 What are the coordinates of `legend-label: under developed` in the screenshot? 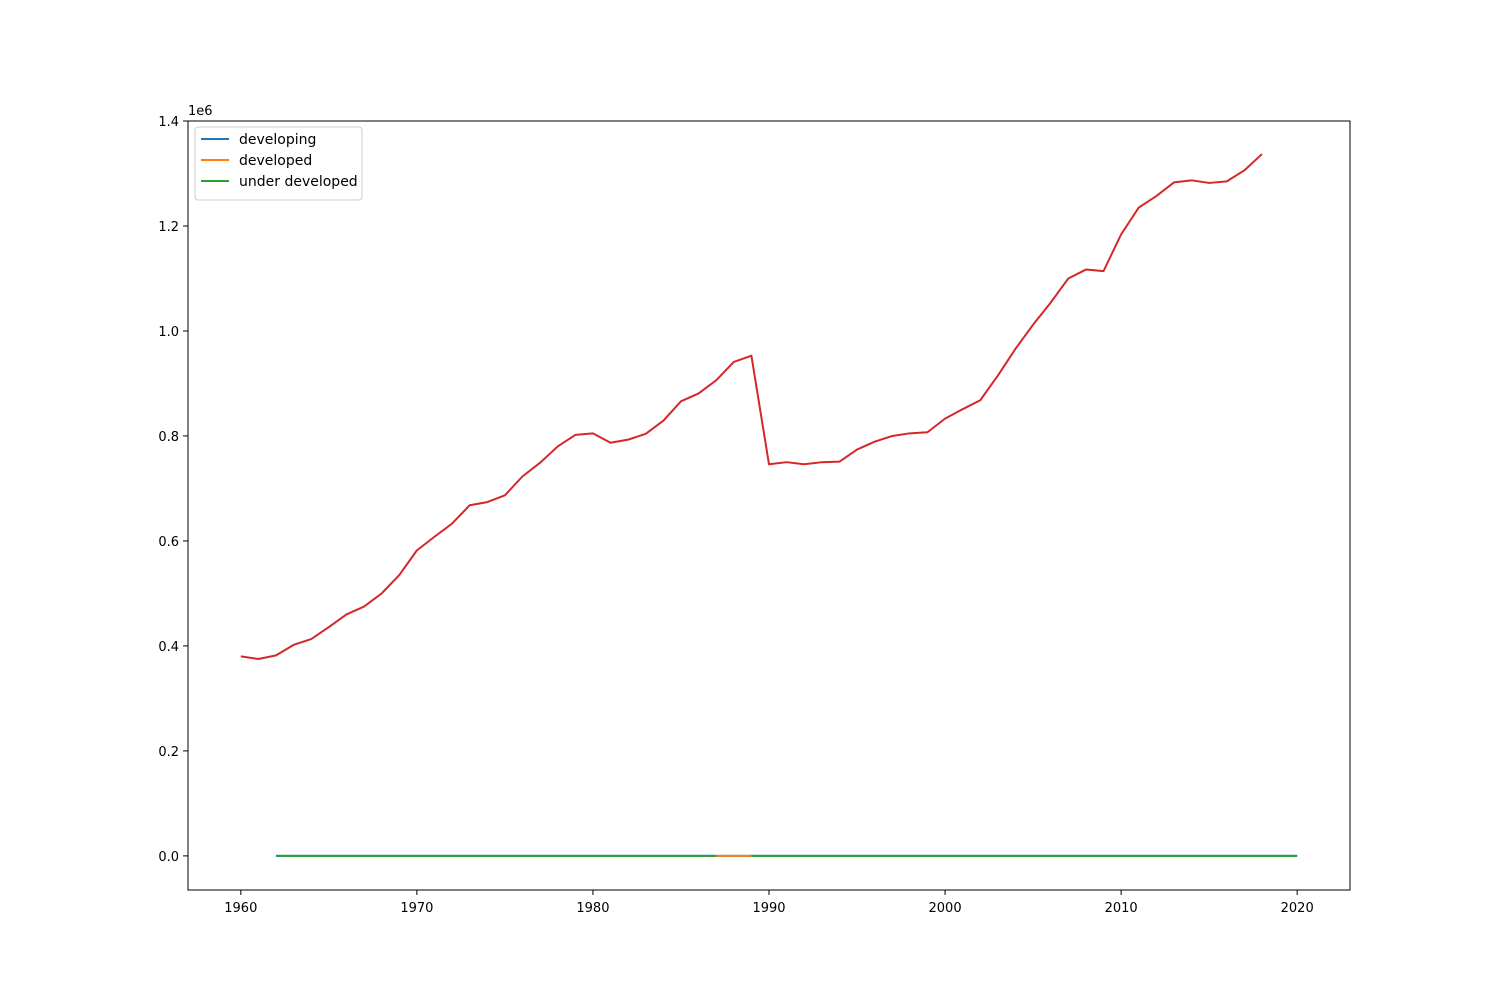 It's located at (298, 182).